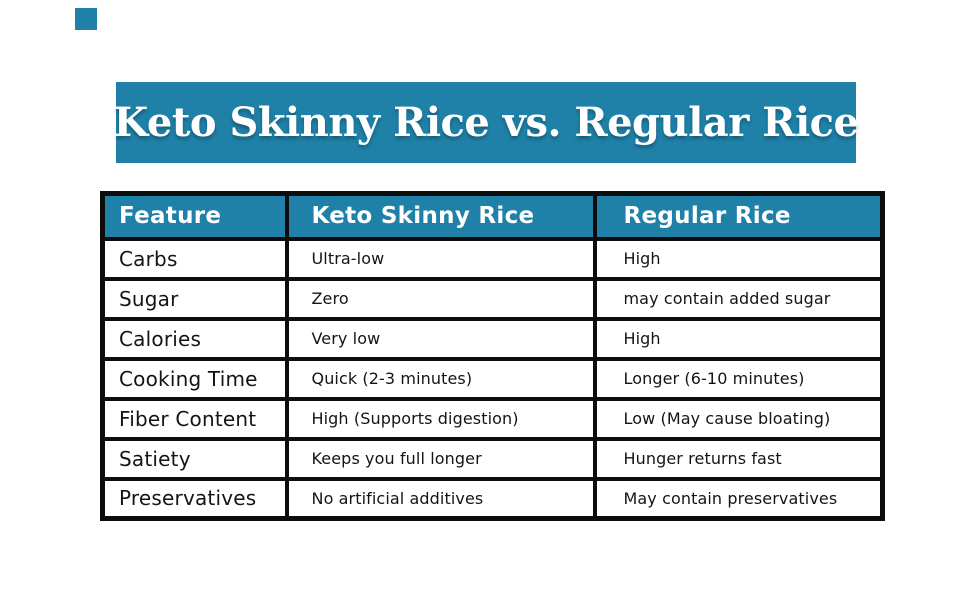  What do you see at coordinates (440, 338) in the screenshot?
I see `keto-value-cell: Very low` at bounding box center [440, 338].